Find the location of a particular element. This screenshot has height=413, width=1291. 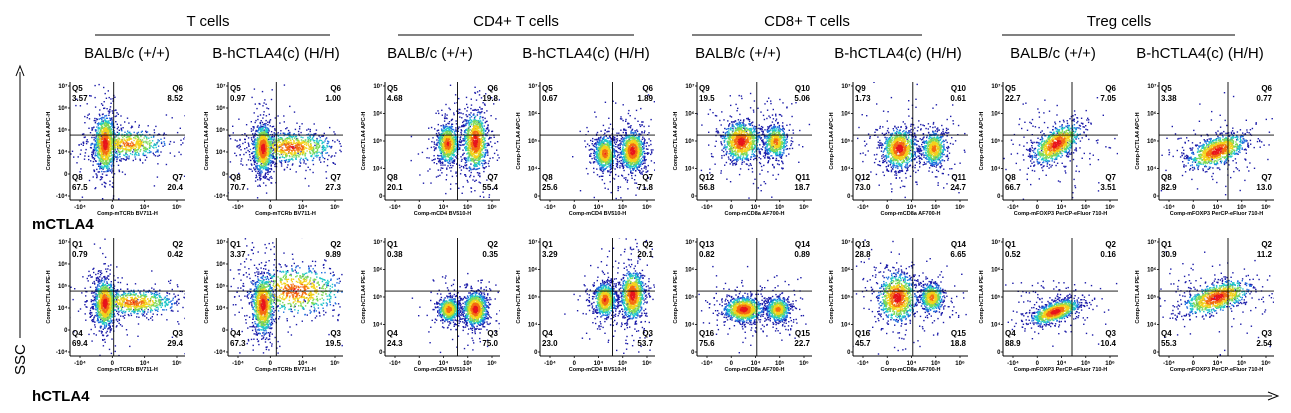

y-tick-label: 0 is located at coordinates (224, 175).